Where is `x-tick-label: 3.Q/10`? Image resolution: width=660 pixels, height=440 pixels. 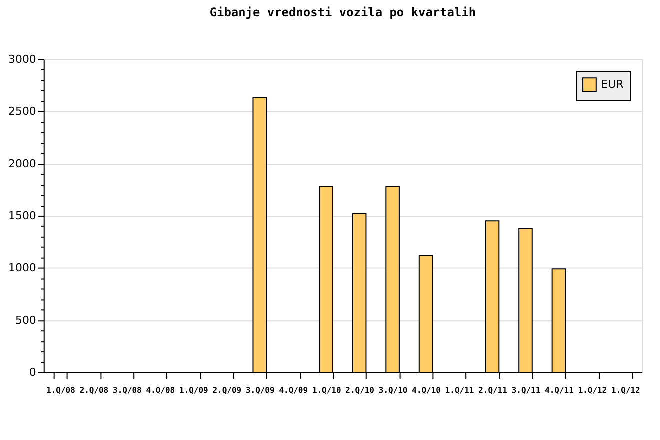
x-tick-label: 3.Q/10 is located at coordinates (393, 390).